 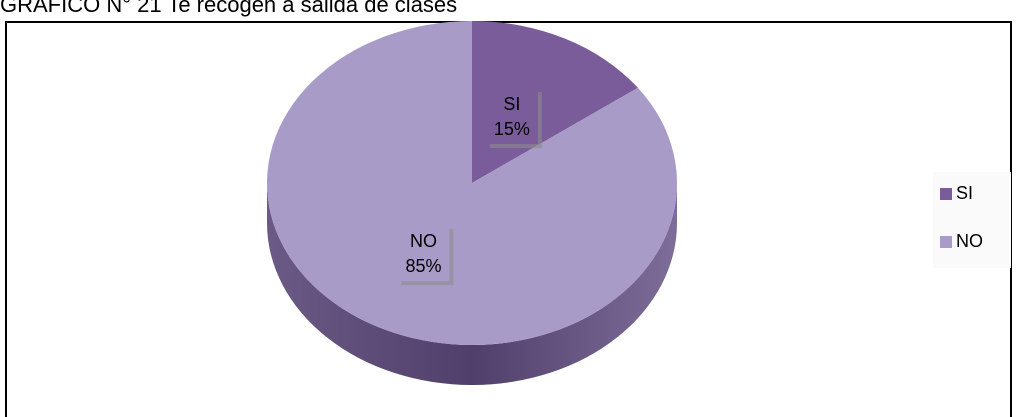 What do you see at coordinates (423, 241) in the screenshot?
I see `data-label-category: NO` at bounding box center [423, 241].